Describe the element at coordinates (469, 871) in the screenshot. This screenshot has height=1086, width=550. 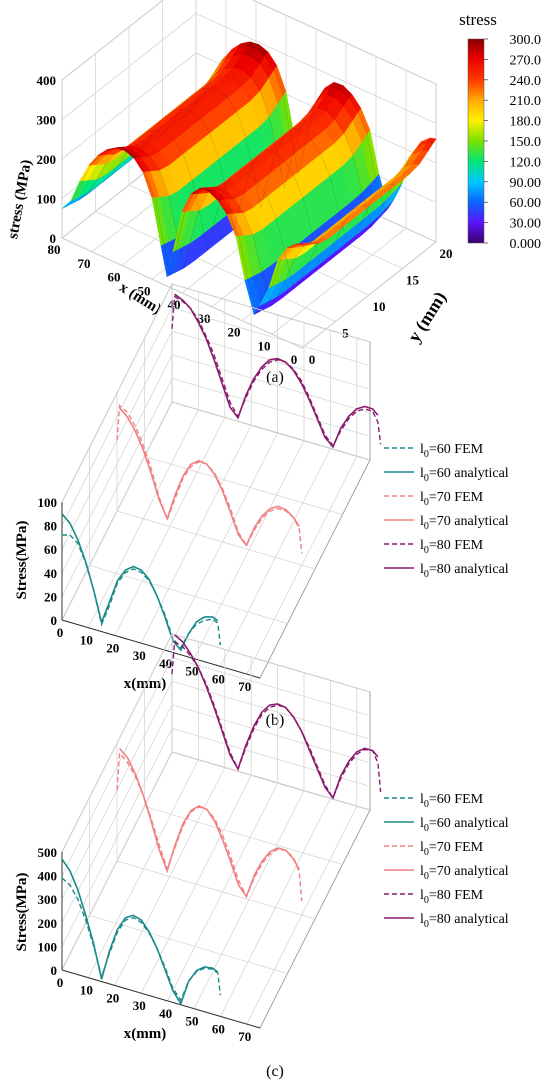
I see `legend-label-rest: =70 analytical` at that location.